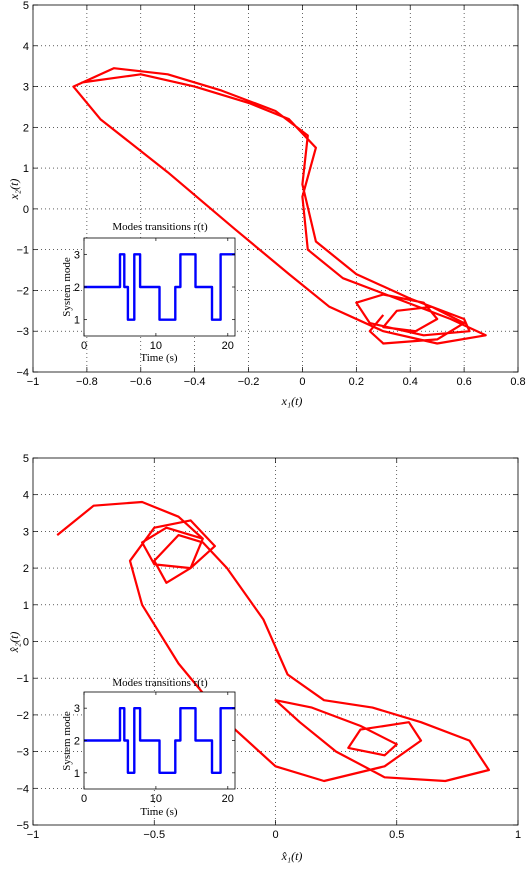 The height and width of the screenshot is (870, 527). Describe the element at coordinates (22, 291) in the screenshot. I see `plot1-ytick-label: −2` at that location.